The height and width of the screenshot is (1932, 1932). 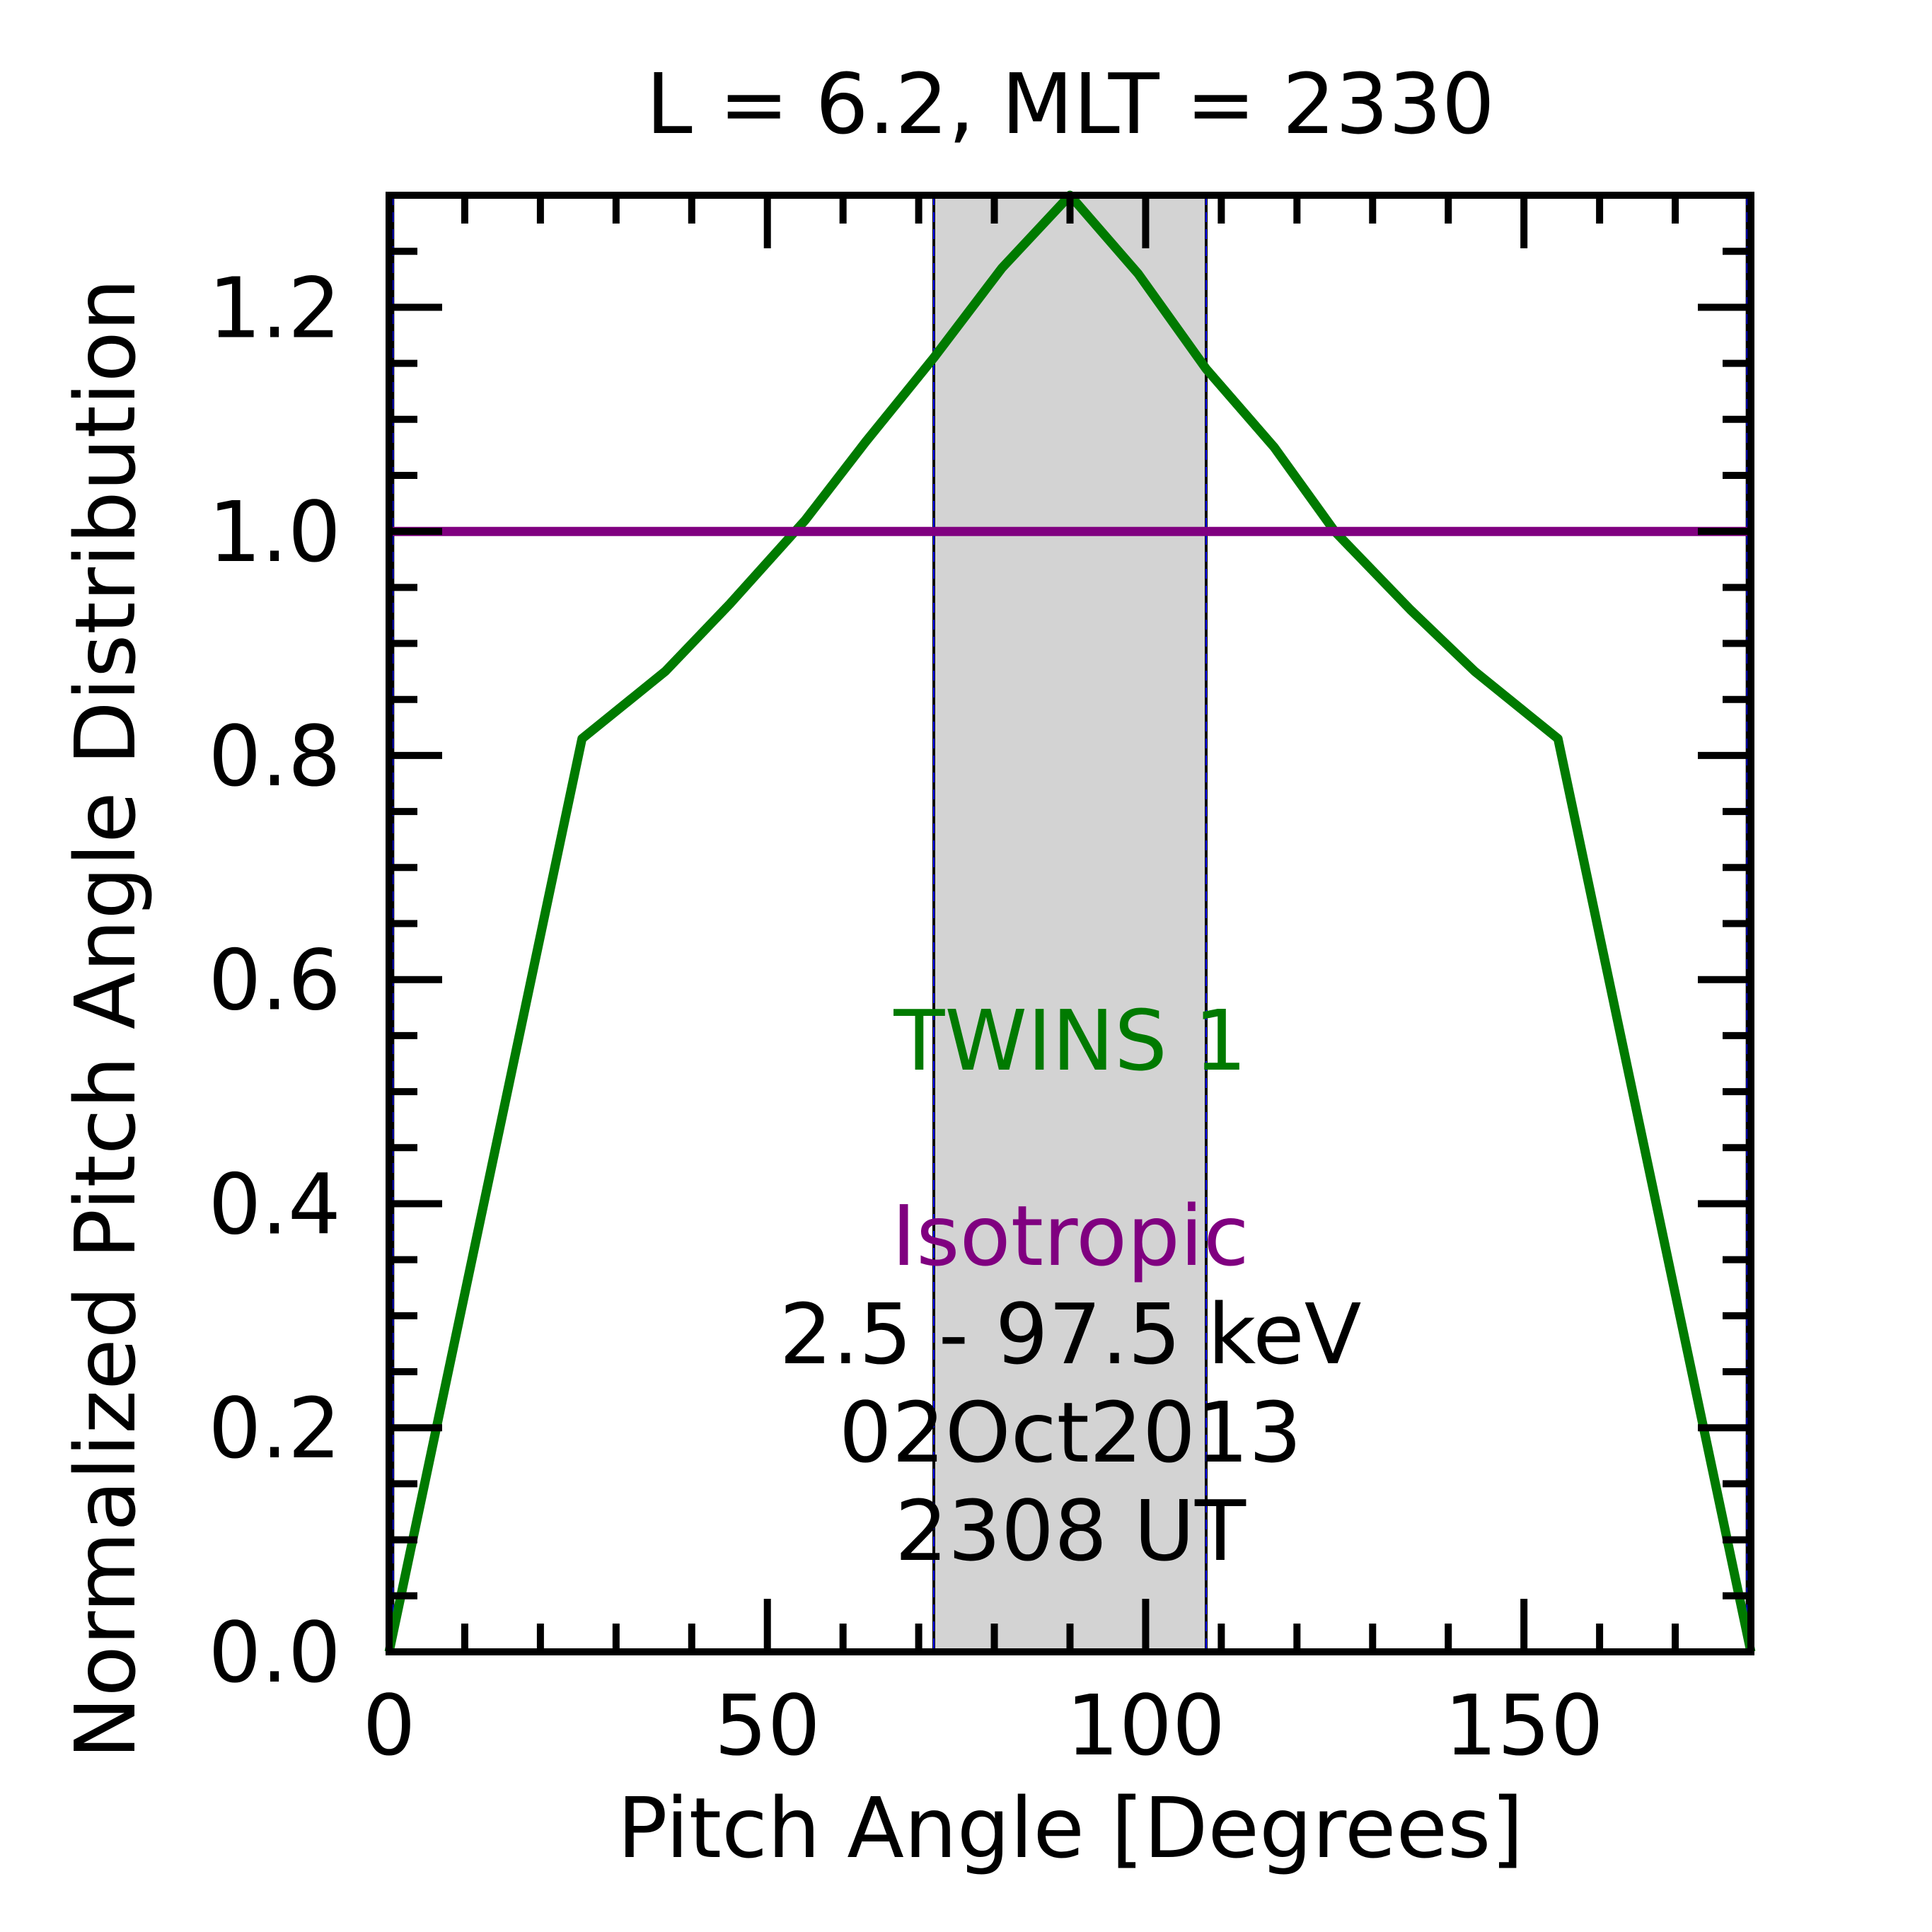 What do you see at coordinates (1145, 1725) in the screenshot?
I see `x-tick-label: 100` at bounding box center [1145, 1725].